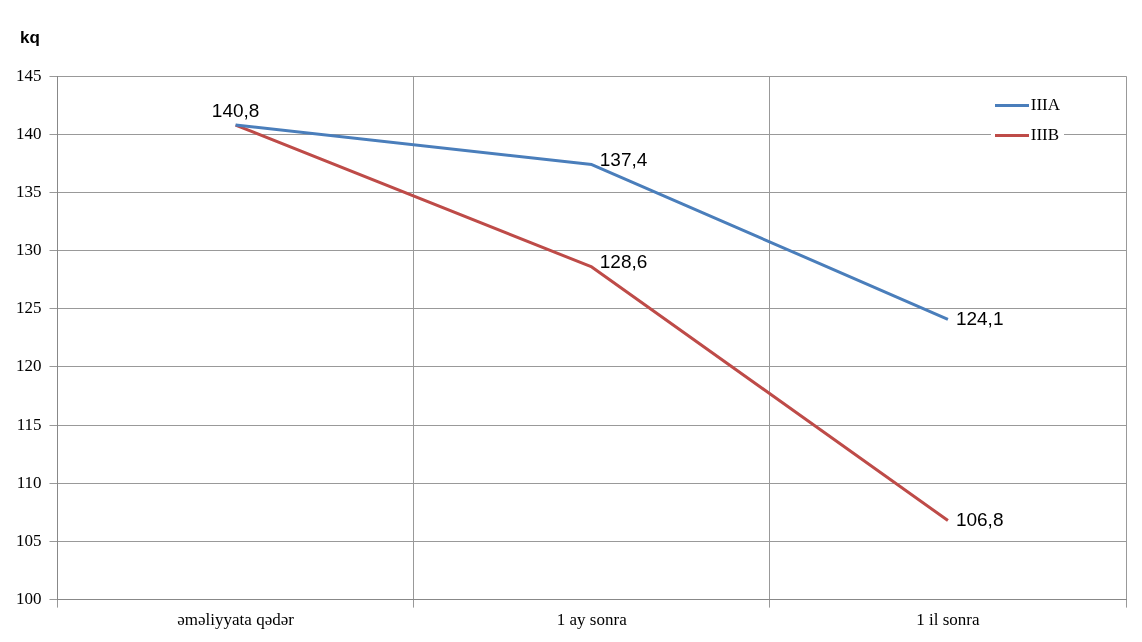  What do you see at coordinates (979, 519) in the screenshot?
I see `data-label: 106,8` at bounding box center [979, 519].